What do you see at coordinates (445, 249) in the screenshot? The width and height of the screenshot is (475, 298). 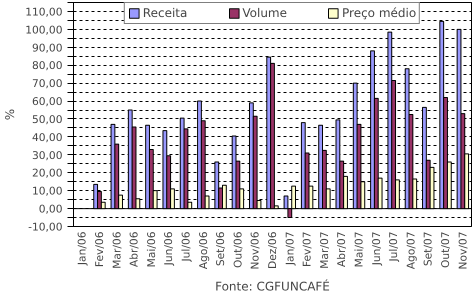 I see `x-tick-label: Out/07` at bounding box center [445, 249].